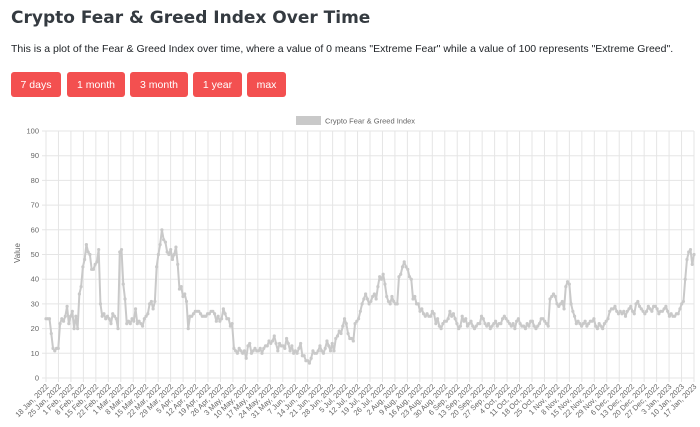 The image size is (700, 427). I want to click on range-button-1-year: 1 year, so click(217, 84).